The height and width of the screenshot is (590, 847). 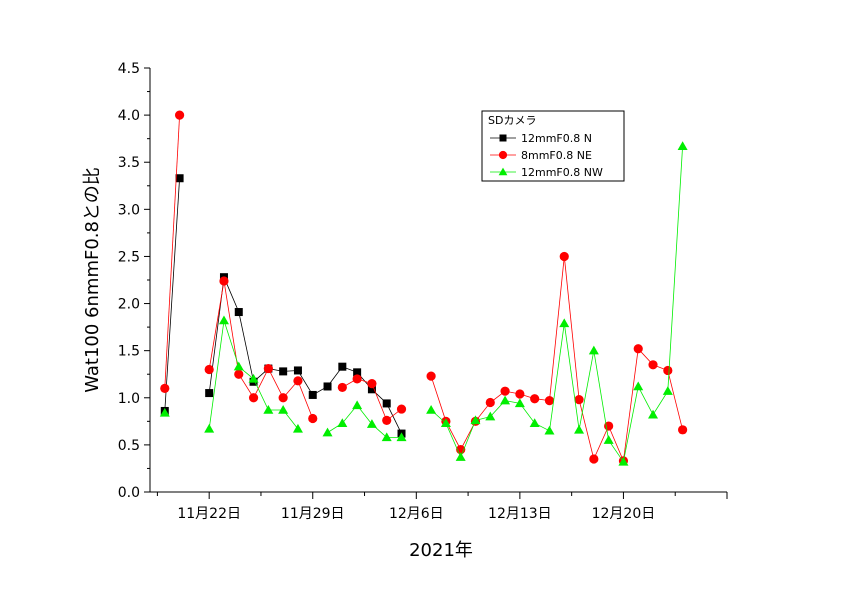 What do you see at coordinates (129, 210) in the screenshot?
I see `y-tick-label: 3.0` at bounding box center [129, 210].